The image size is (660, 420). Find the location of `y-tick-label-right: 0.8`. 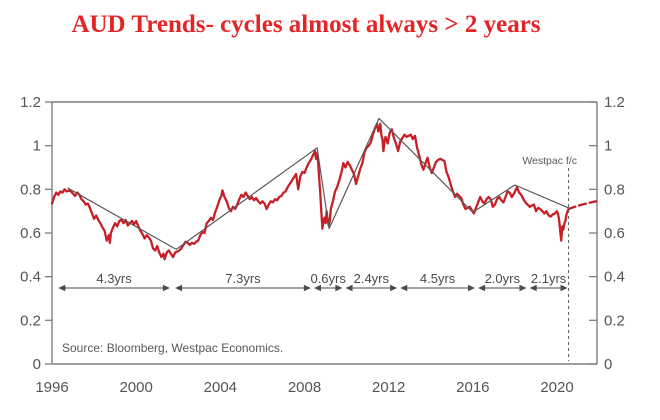

y-tick-label-right: 0.8 is located at coordinates (614, 189).